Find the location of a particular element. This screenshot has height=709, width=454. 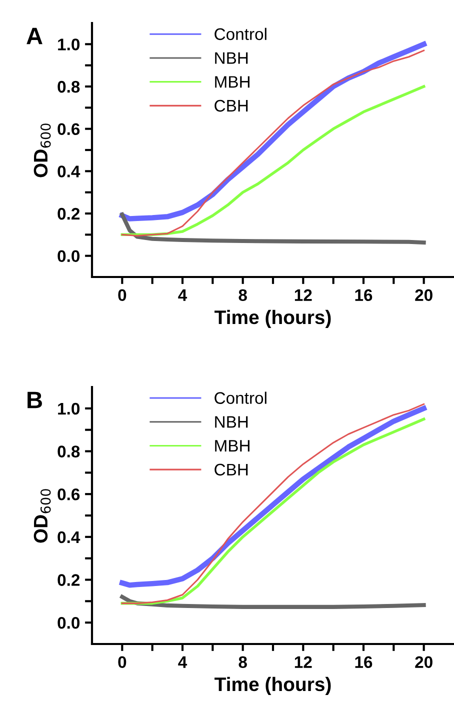

text: A is located at coordinates (34, 36).